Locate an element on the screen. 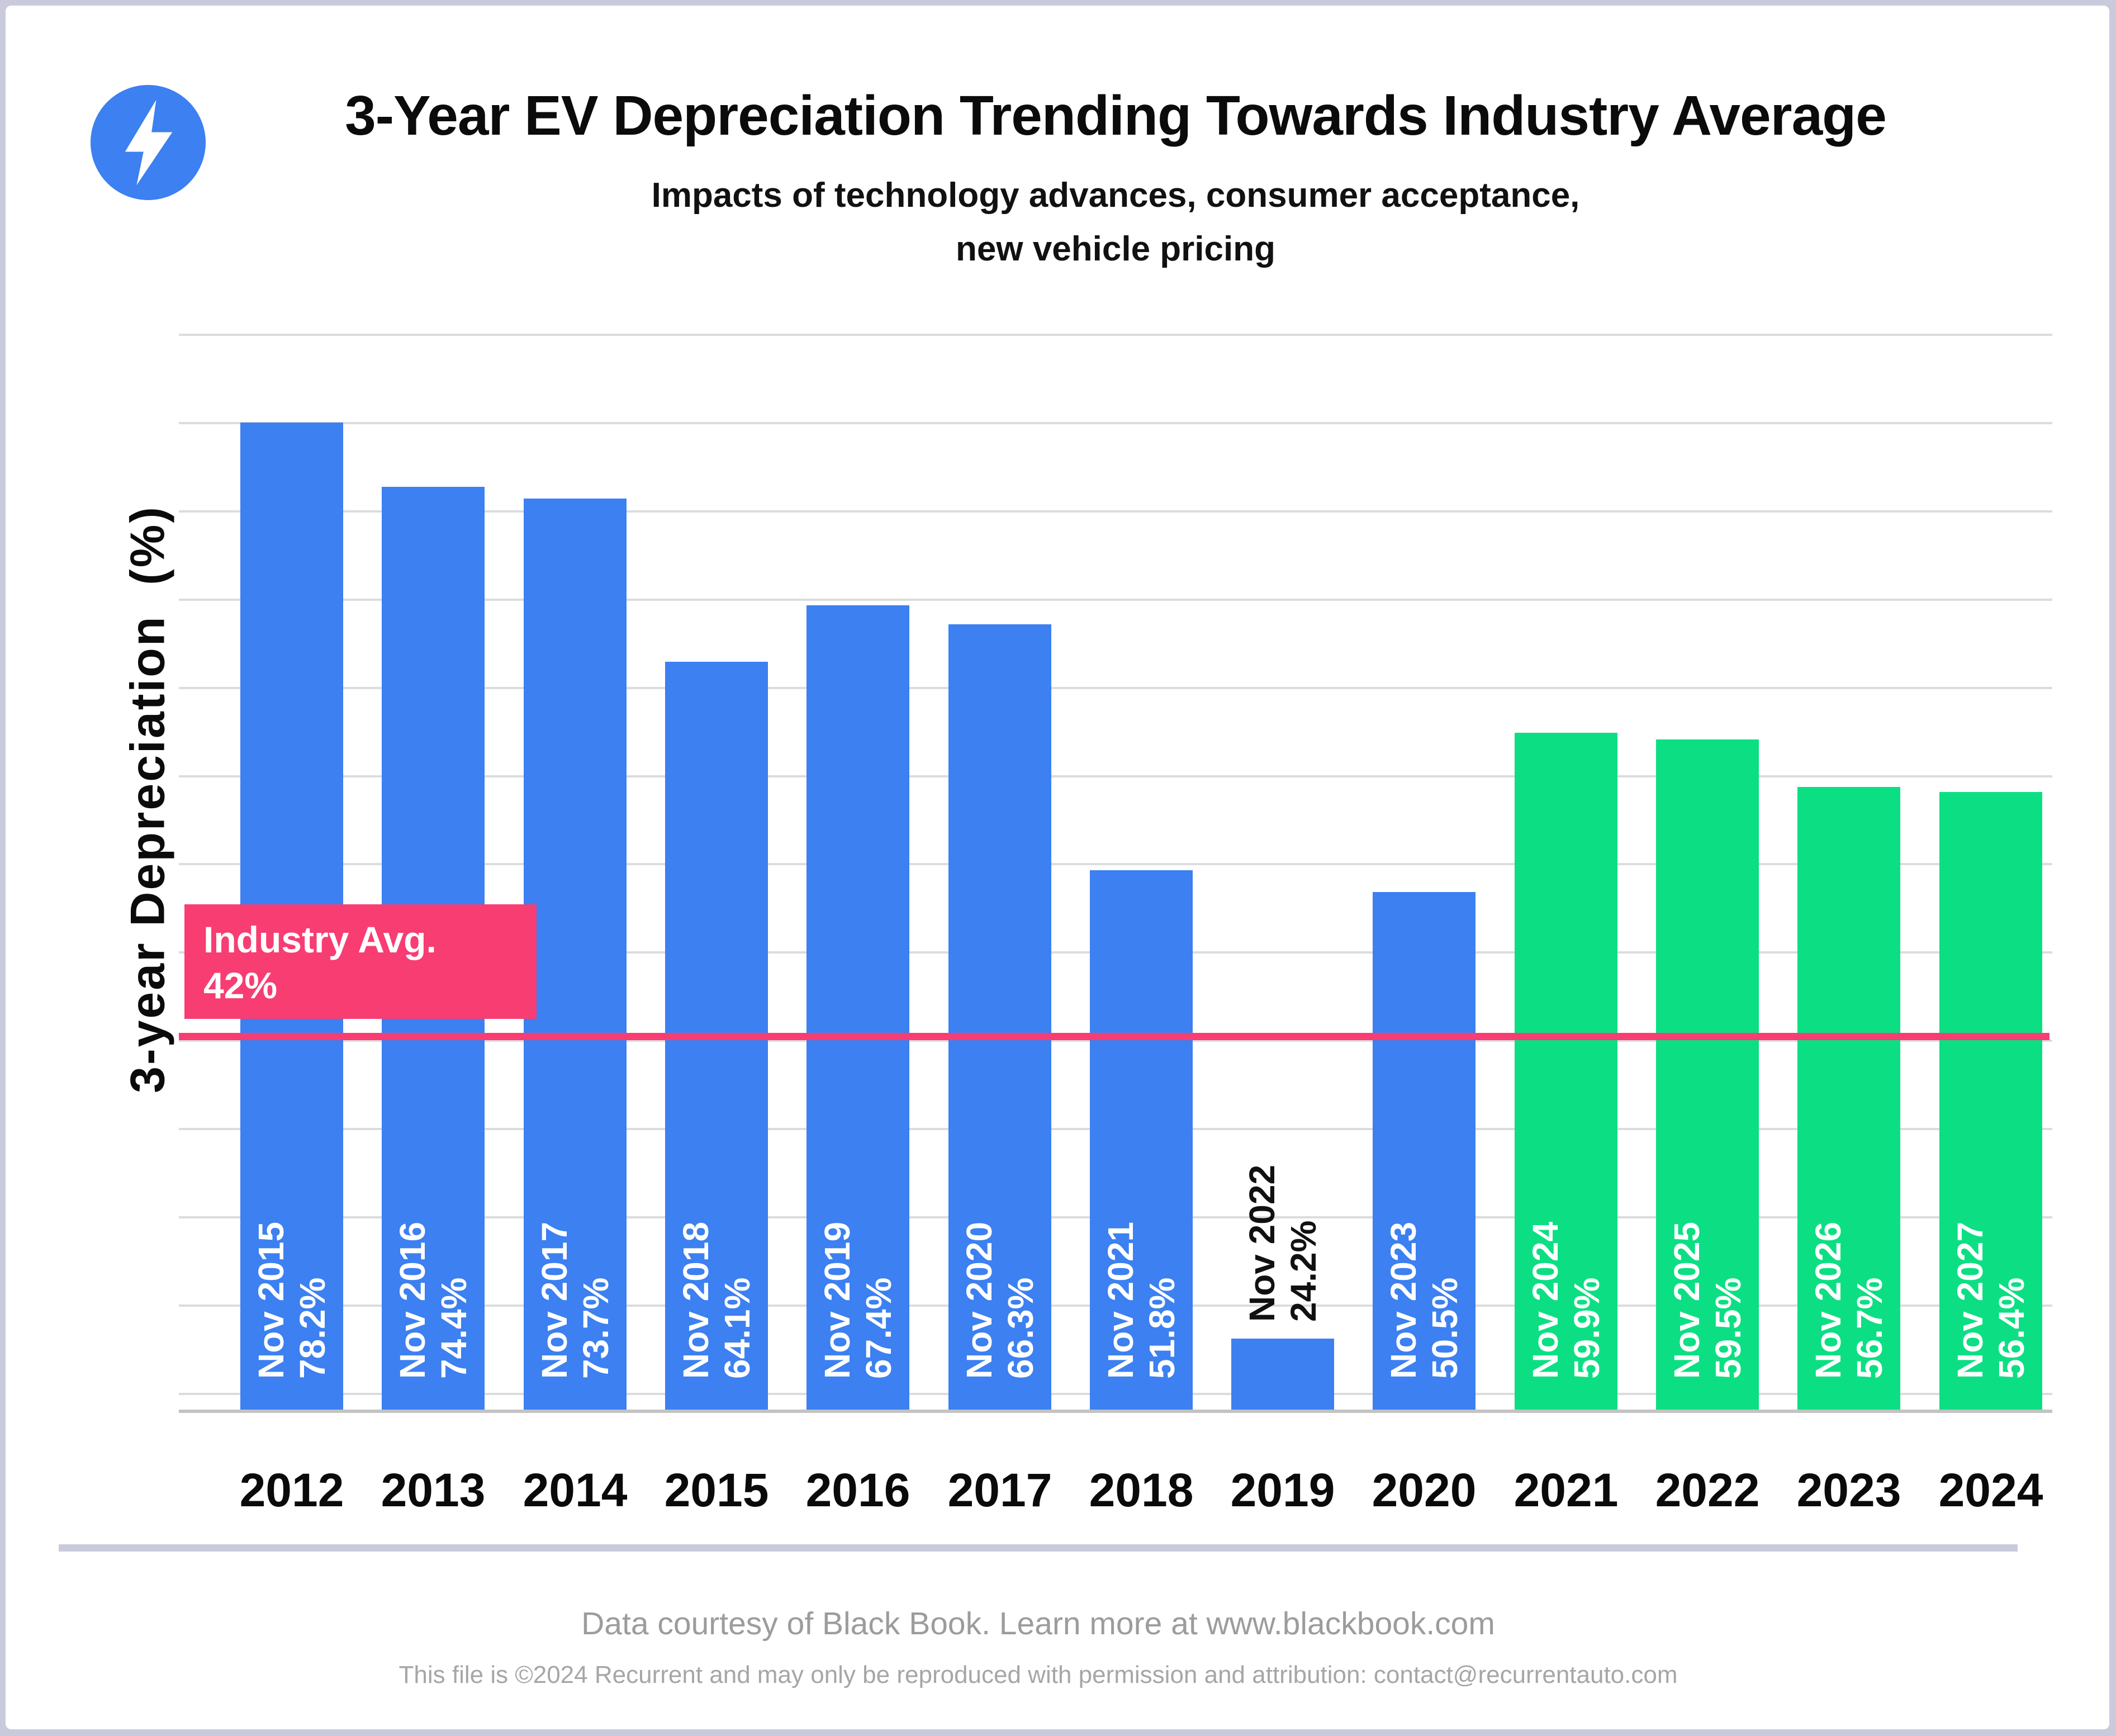 The height and width of the screenshot is (1736, 2116). bar-label-month: Nov 2026 is located at coordinates (1828, 1300).